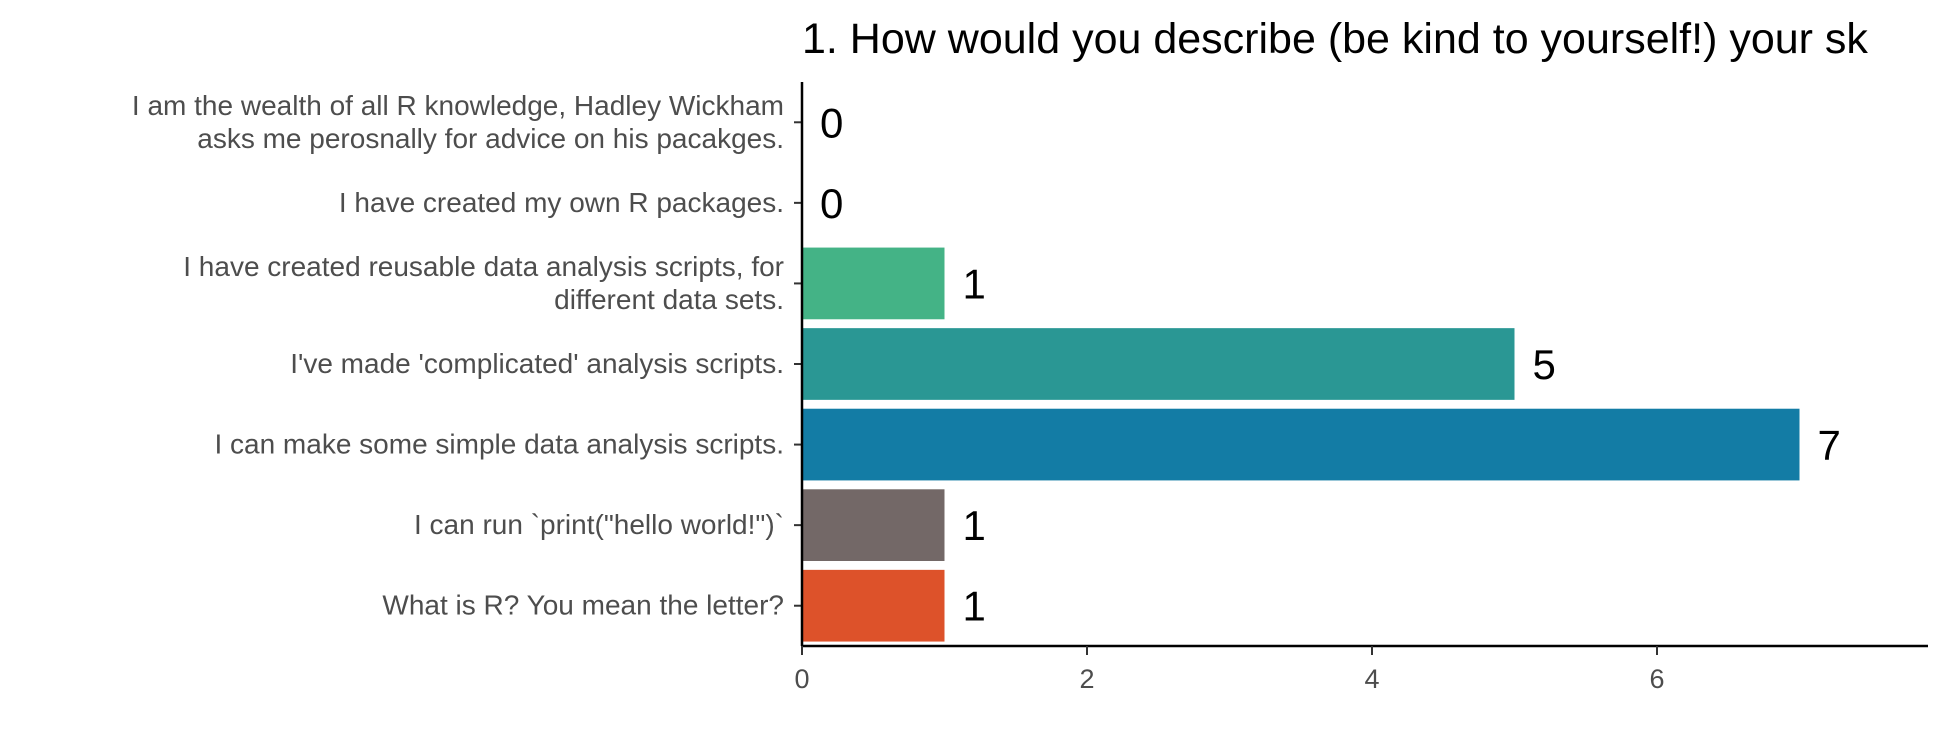 The image size is (1944, 756). I want to click on category-label-line: different data sets., so click(669, 299).